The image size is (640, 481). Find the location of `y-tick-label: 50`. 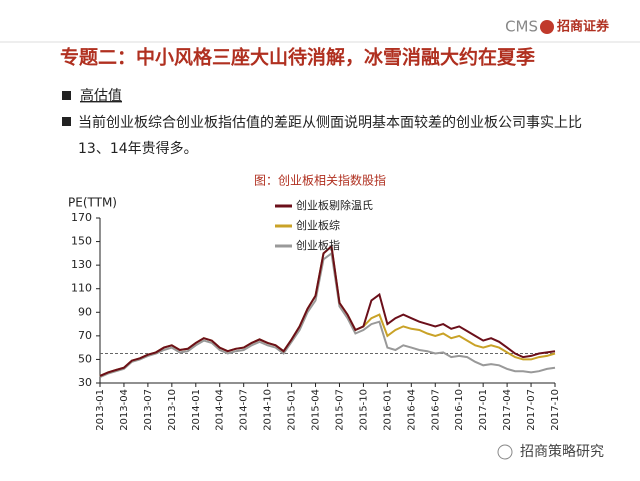

y-tick-label: 50 is located at coordinates (85, 358).